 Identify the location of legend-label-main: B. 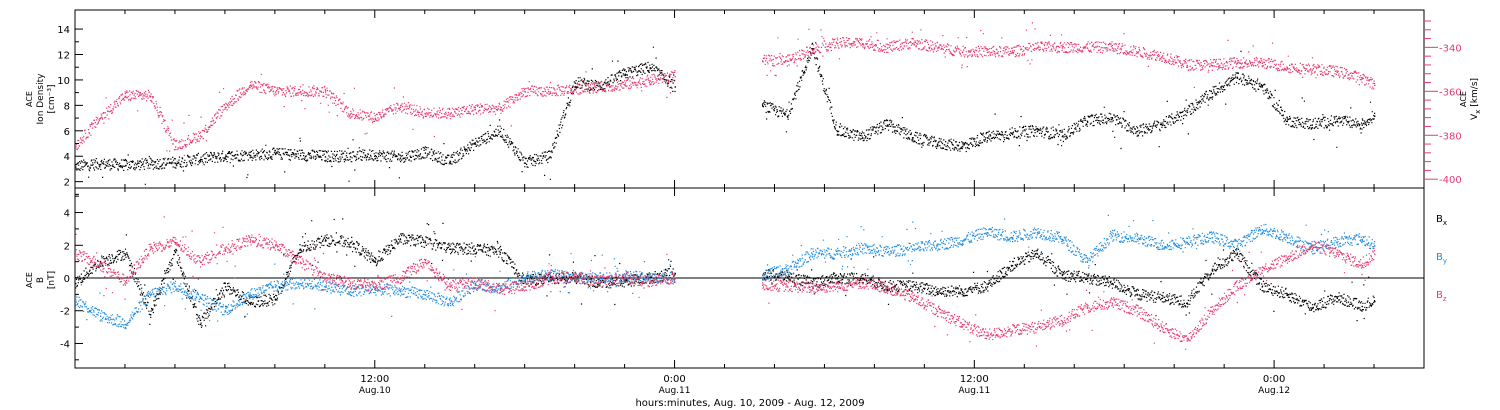
(1439, 219).